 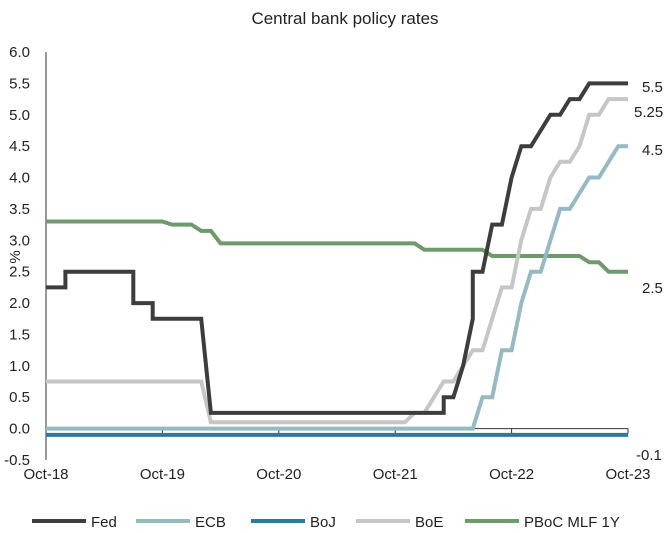 I want to click on end-label-ecb: 4.5, so click(x=652, y=150).